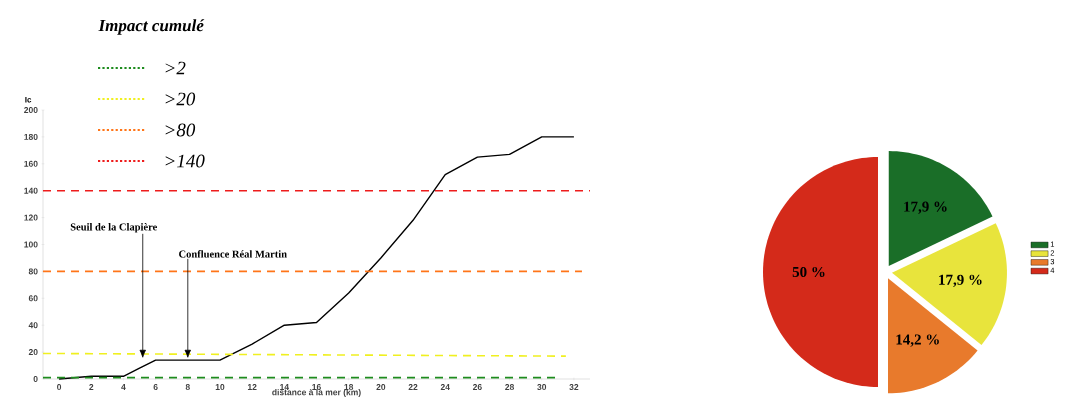 This screenshot has width=1085, height=416. I want to click on data-label: 50 %, so click(808, 272).